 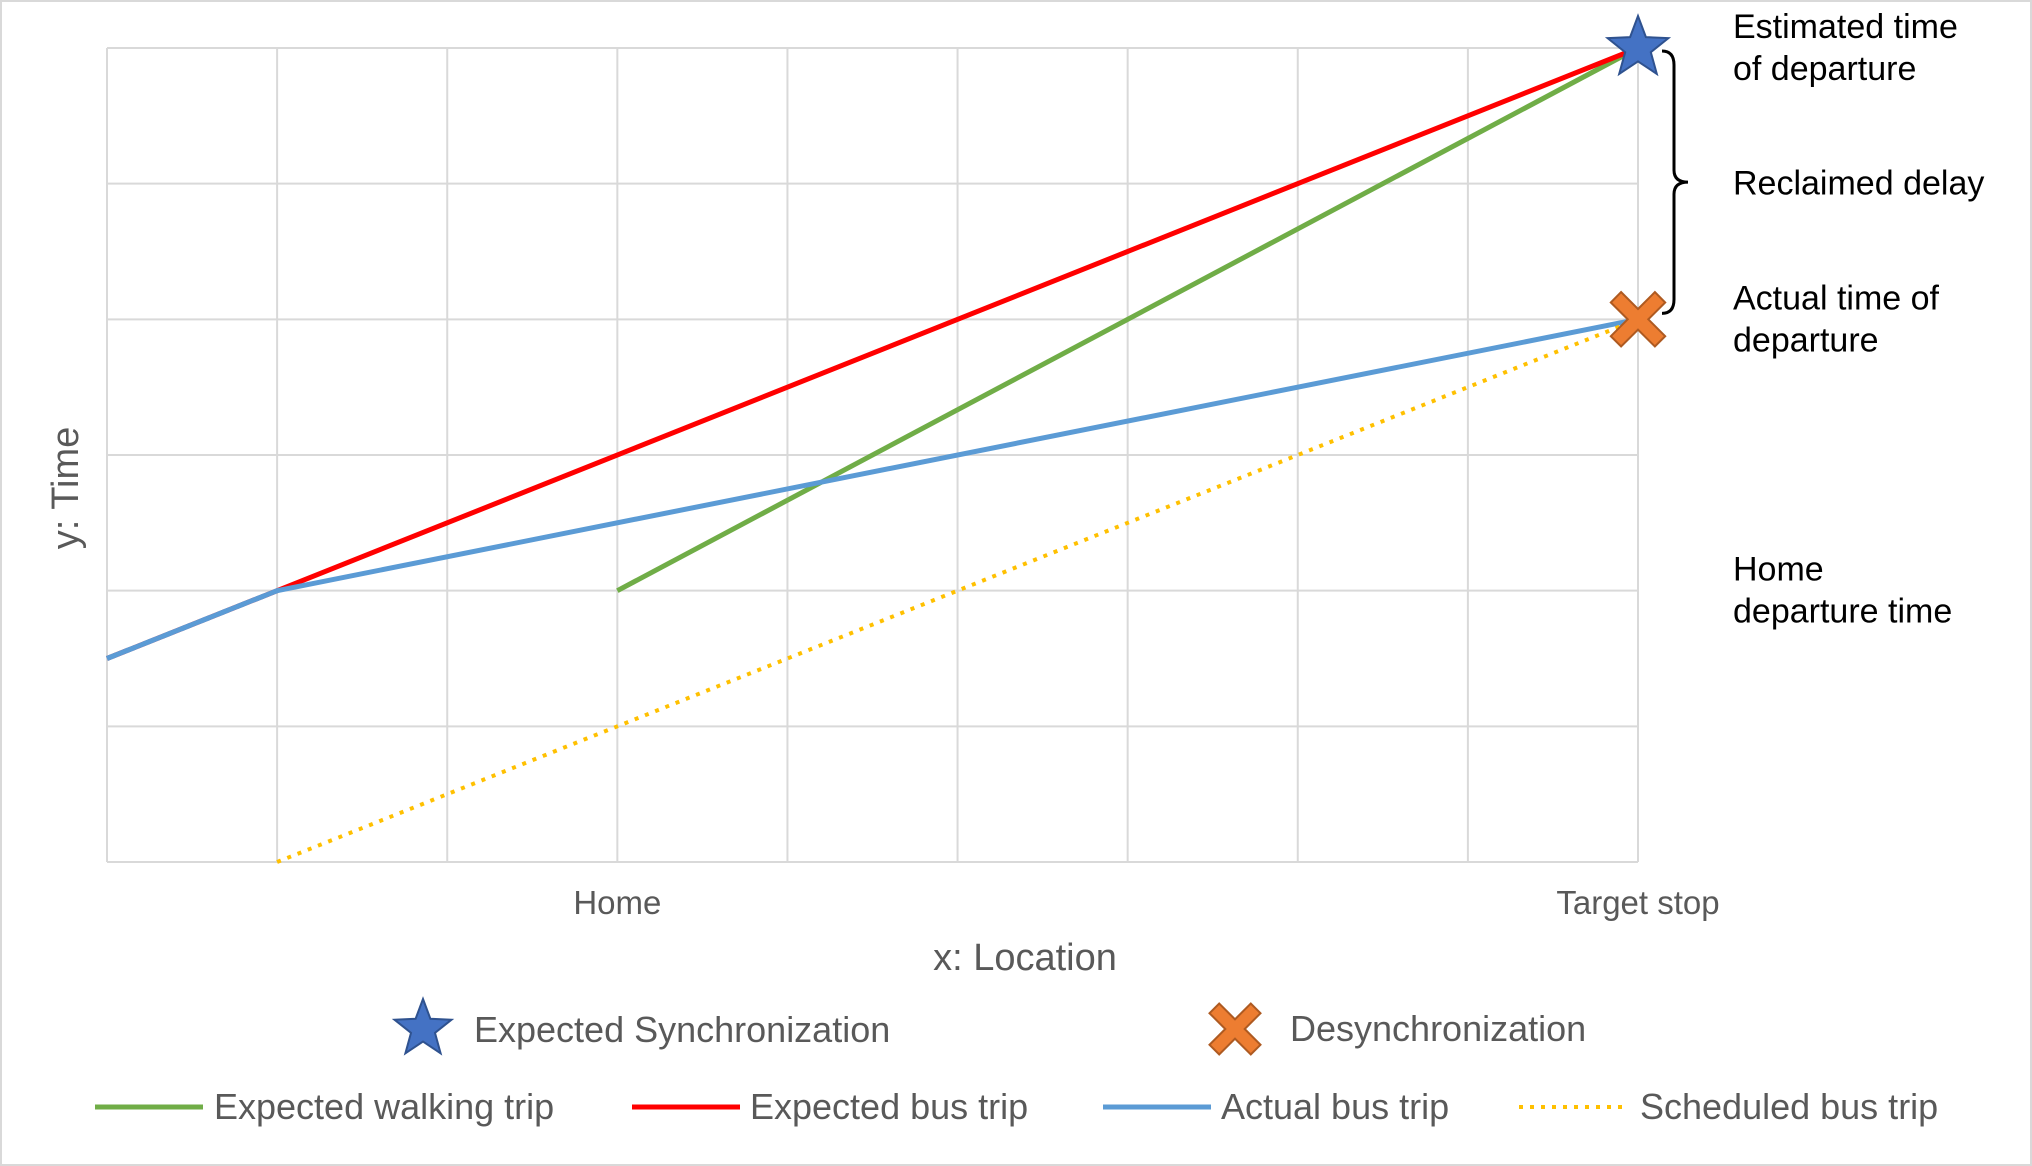 I want to click on annotation-line: departure, so click(x=1806, y=340).